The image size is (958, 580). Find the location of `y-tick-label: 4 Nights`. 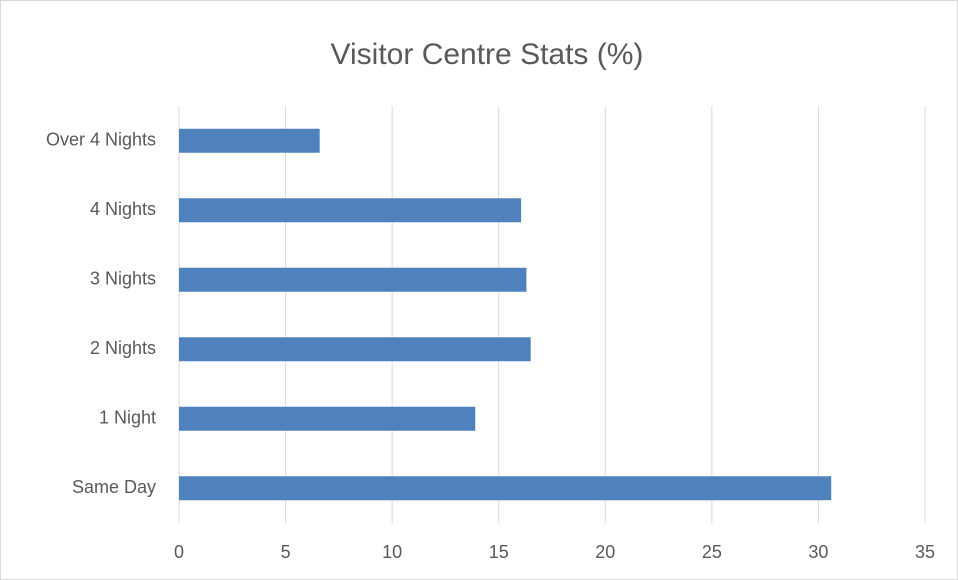

y-tick-label: 4 Nights is located at coordinates (123, 209).